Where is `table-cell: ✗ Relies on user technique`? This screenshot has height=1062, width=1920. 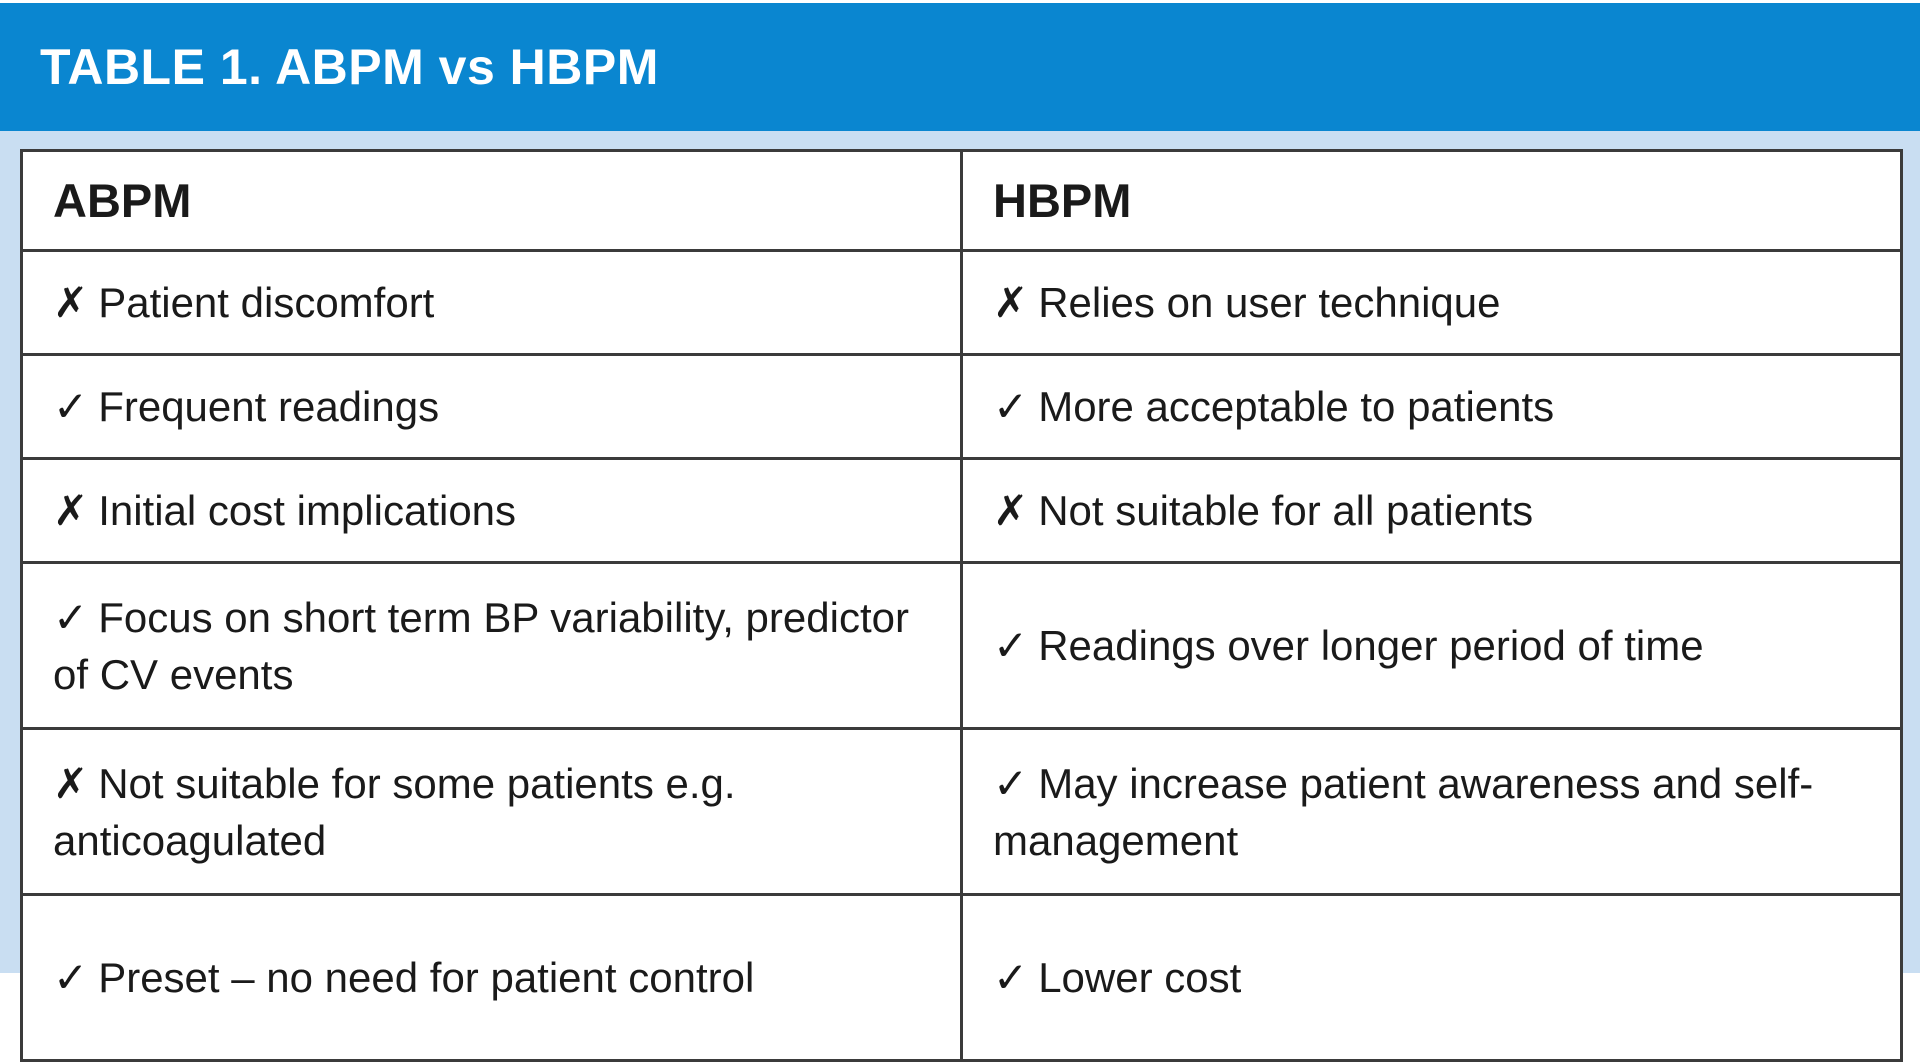 table-cell: ✗ Relies on user technique is located at coordinates (1431, 302).